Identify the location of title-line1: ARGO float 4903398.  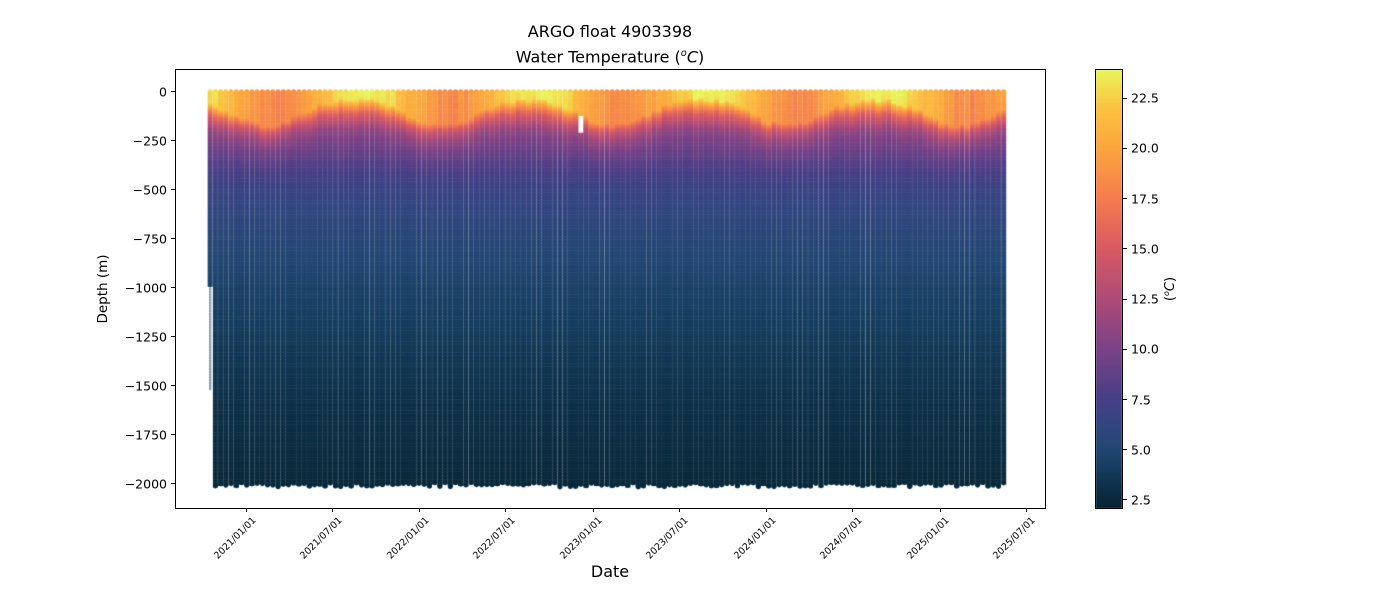
(610, 31).